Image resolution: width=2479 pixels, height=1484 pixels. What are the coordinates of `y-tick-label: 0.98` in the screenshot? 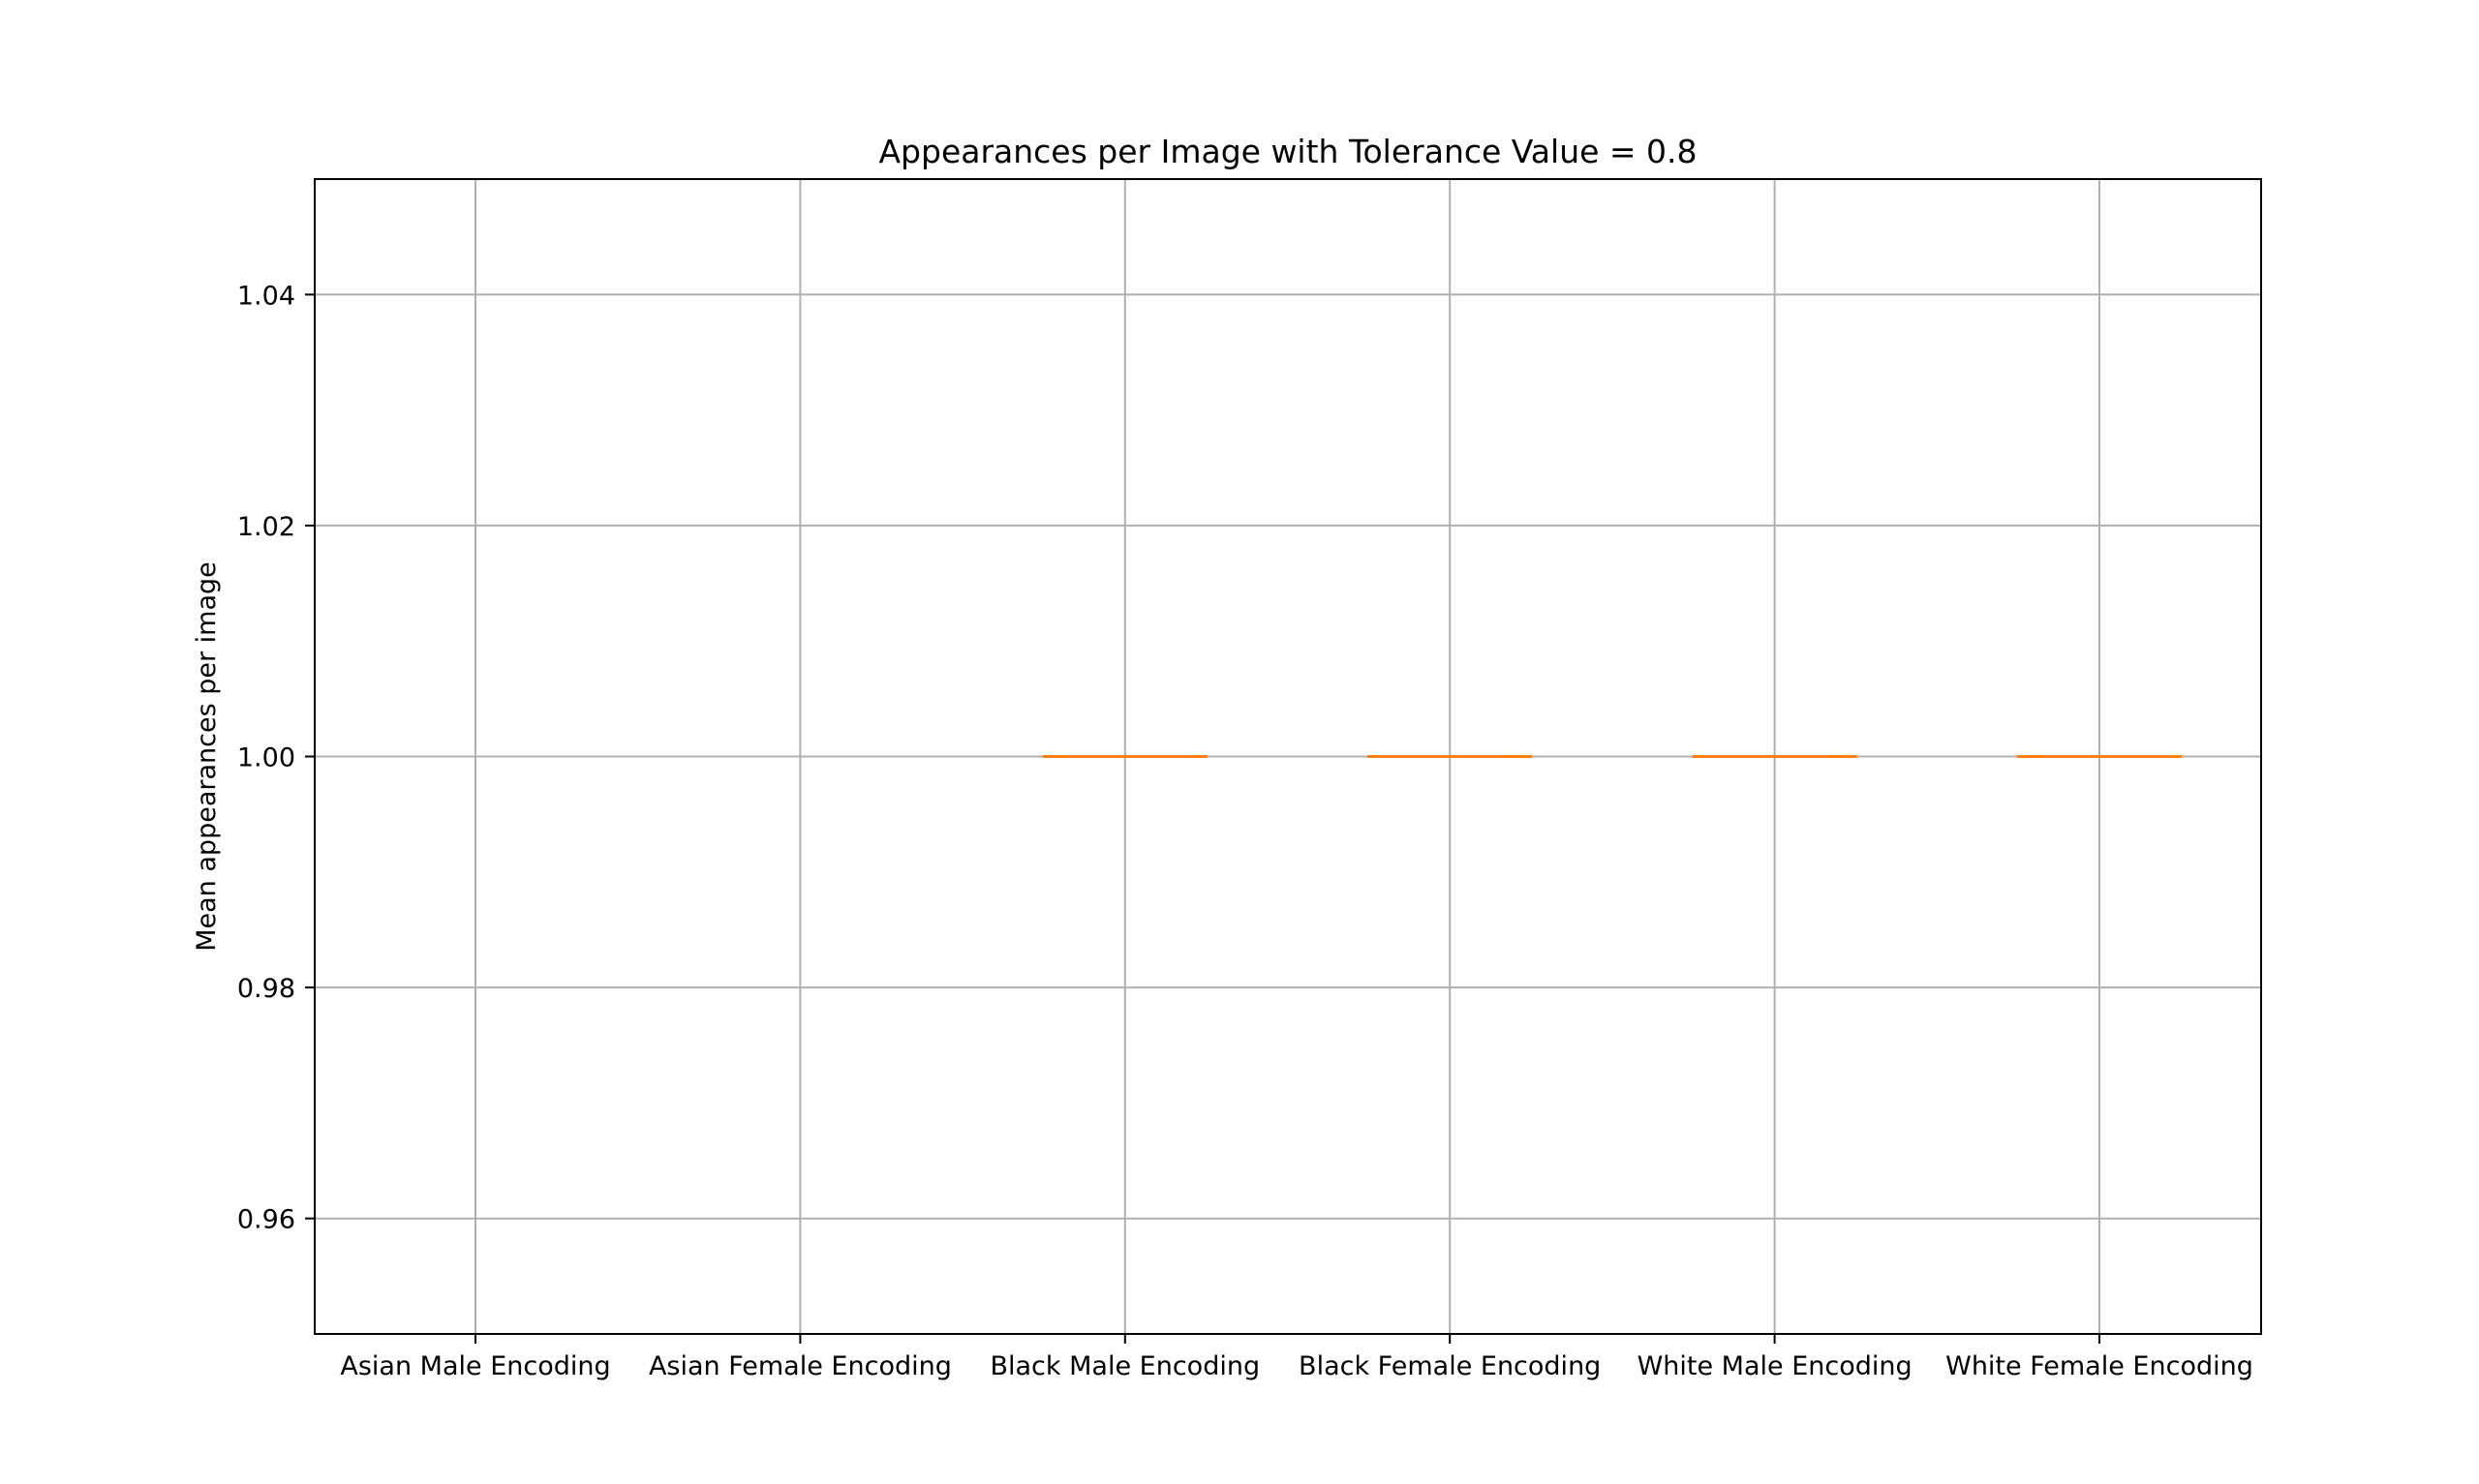 It's located at (266, 989).